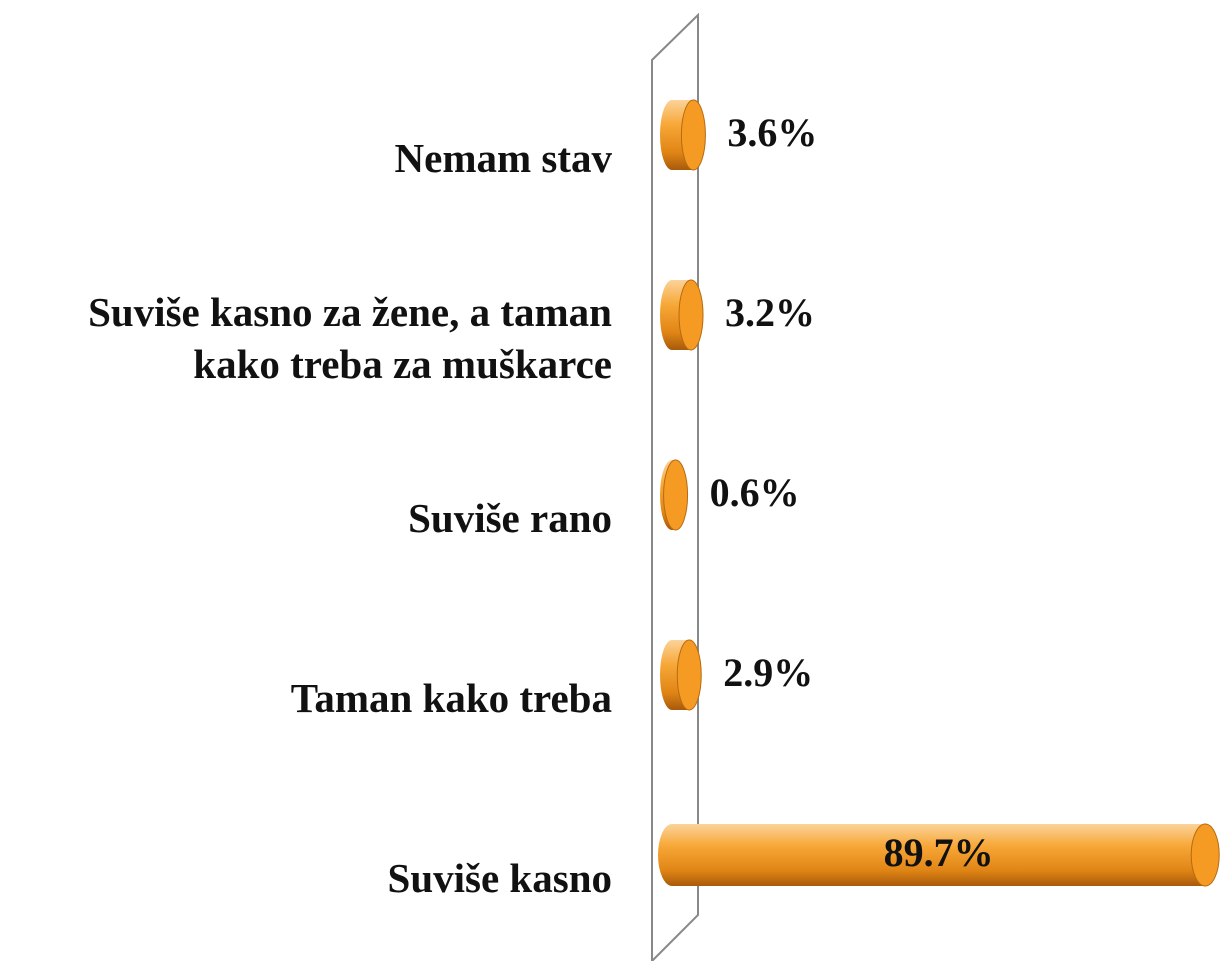 The height and width of the screenshot is (961, 1223). Describe the element at coordinates (499, 878) in the screenshot. I see `category-label: Suviše kasno` at that location.